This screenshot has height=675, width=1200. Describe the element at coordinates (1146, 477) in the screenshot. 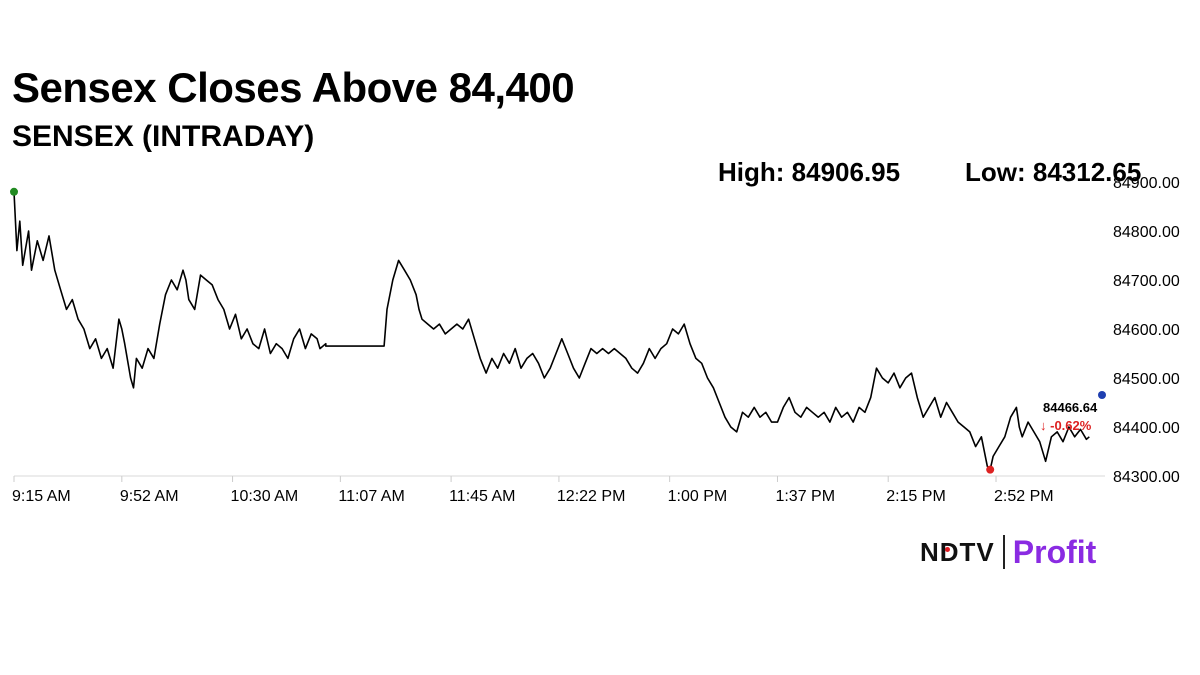

I see `y-tick-label: 84300.00` at that location.